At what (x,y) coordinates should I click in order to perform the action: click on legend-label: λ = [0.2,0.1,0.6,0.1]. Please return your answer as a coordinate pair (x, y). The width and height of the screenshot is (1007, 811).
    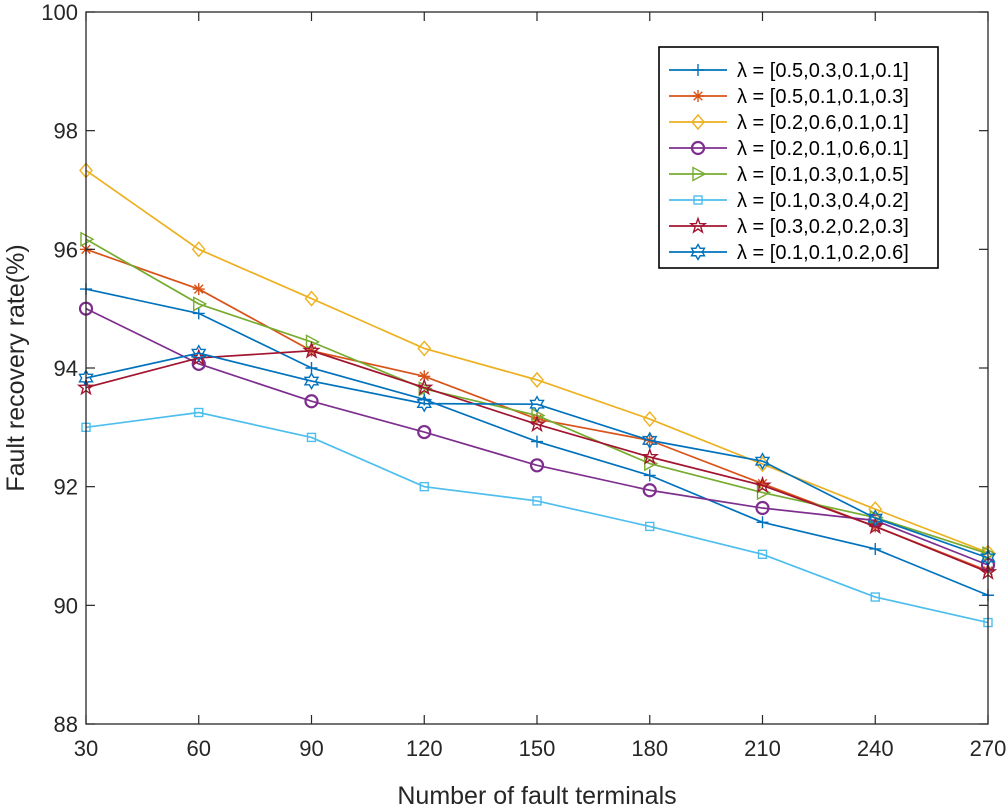
    Looking at the image, I should click on (823, 149).